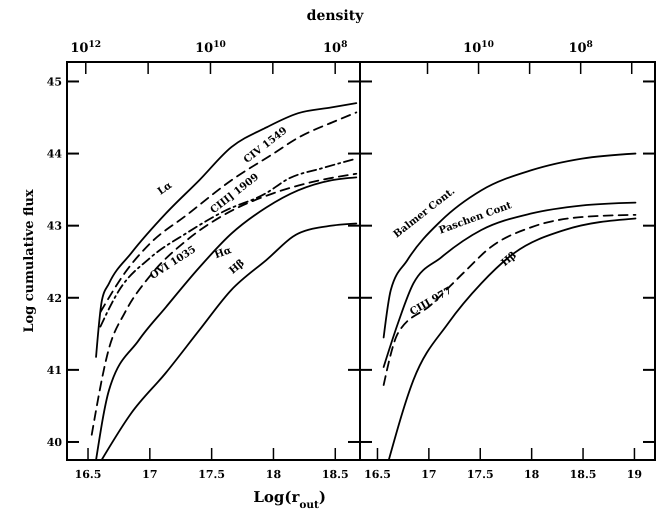  I want to click on x2-axis-title: density, so click(335, 16).